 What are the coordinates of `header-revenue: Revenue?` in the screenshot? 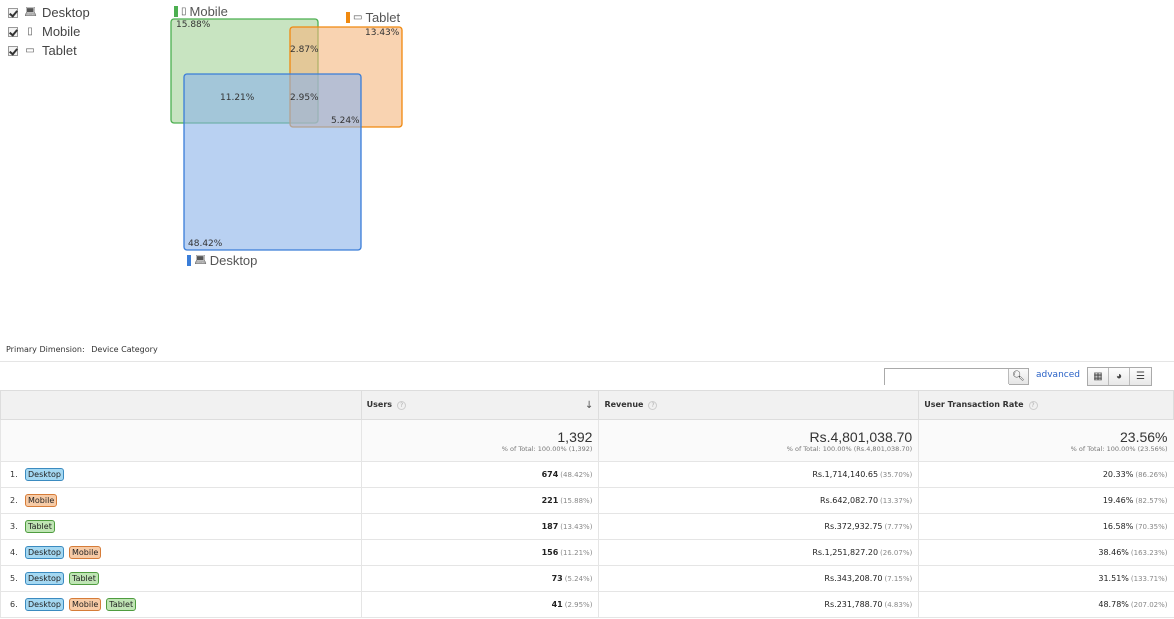 It's located at (759, 405).